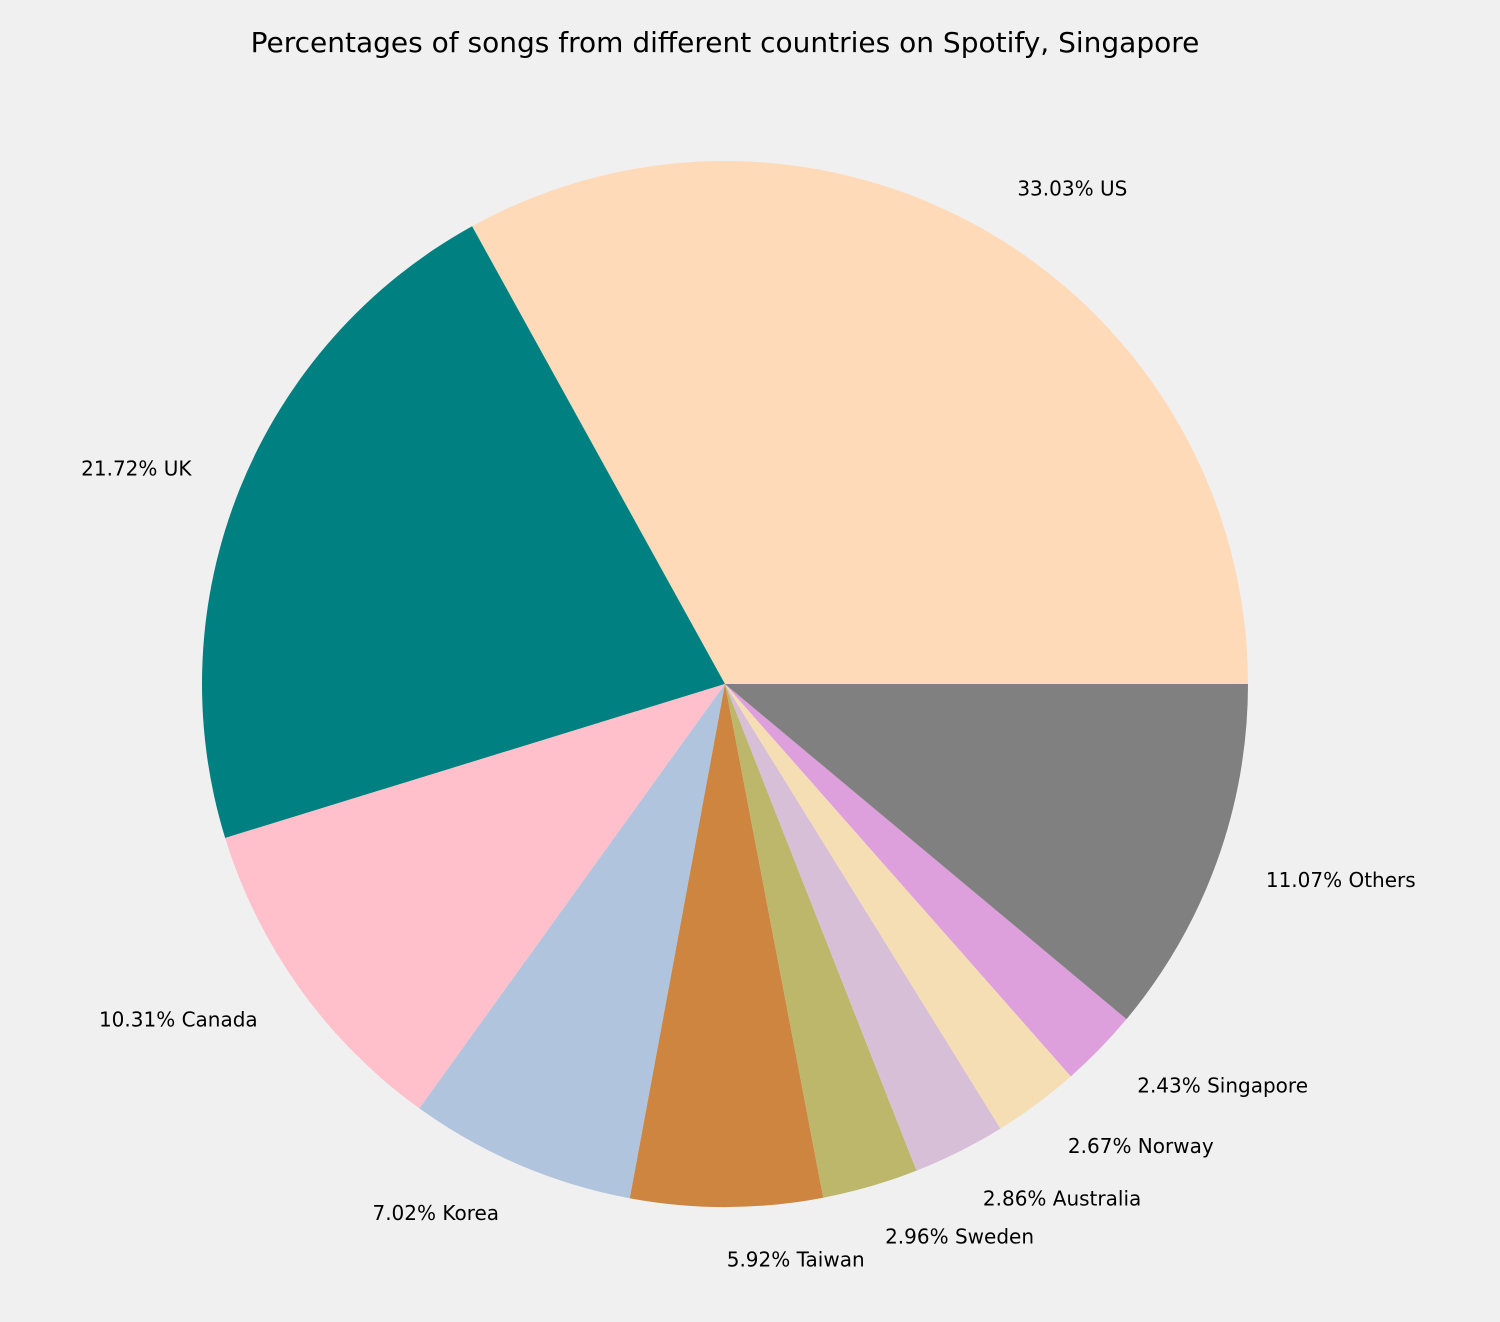 The width and height of the screenshot is (1500, 1322). What do you see at coordinates (796, 1259) in the screenshot?
I see `slice-label-taiwan: 5.92% Taiwan` at bounding box center [796, 1259].